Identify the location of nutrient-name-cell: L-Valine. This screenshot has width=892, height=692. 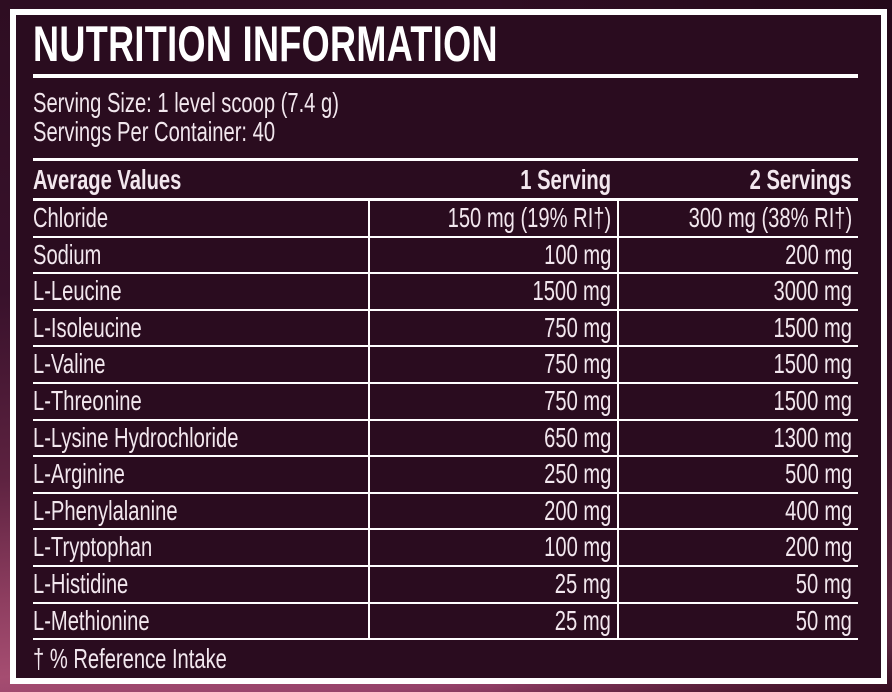
(69, 364).